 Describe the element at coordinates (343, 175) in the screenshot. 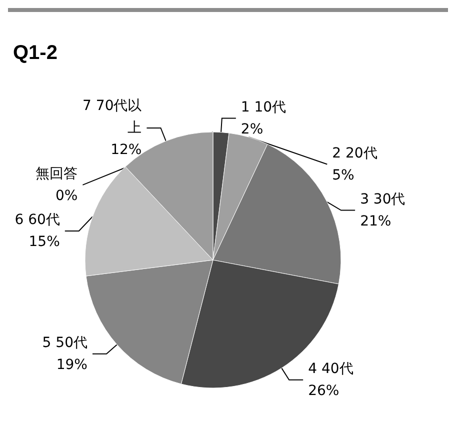

I see `data-label: 5%` at that location.